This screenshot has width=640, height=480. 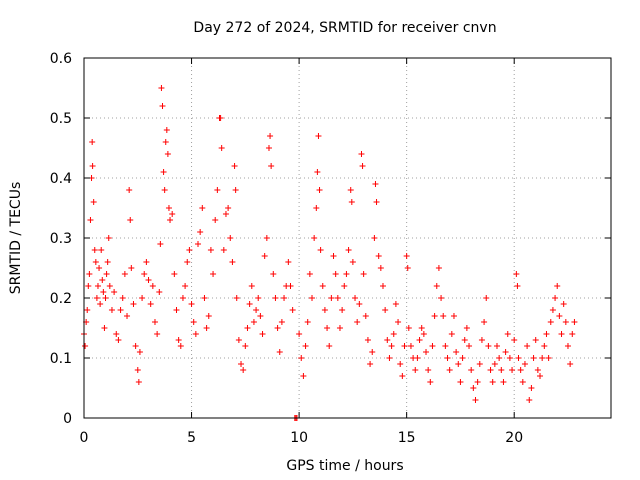 I want to click on y-tick-label: 0.5, so click(x=61, y=119).